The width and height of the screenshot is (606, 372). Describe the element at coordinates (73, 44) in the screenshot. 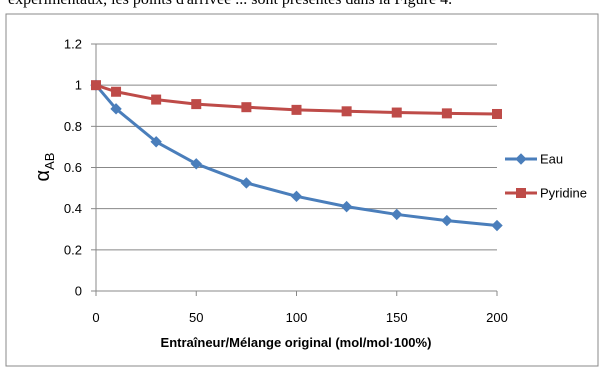

I see `y-tick-label: 1.2` at that location.